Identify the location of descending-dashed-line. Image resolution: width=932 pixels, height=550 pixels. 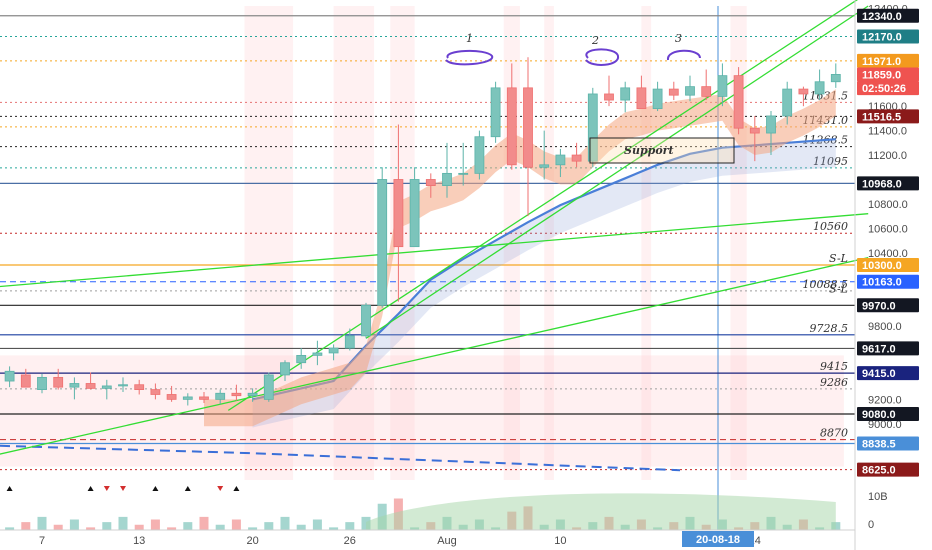
(340, 458).